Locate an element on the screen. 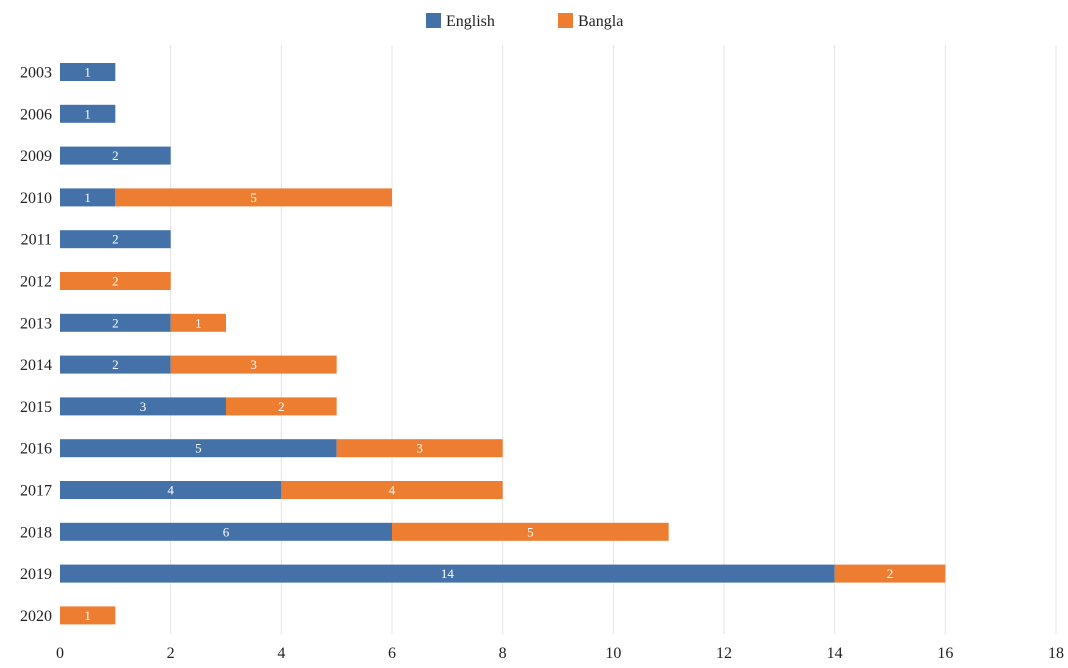  y-tick-label: 2012 is located at coordinates (36, 282).